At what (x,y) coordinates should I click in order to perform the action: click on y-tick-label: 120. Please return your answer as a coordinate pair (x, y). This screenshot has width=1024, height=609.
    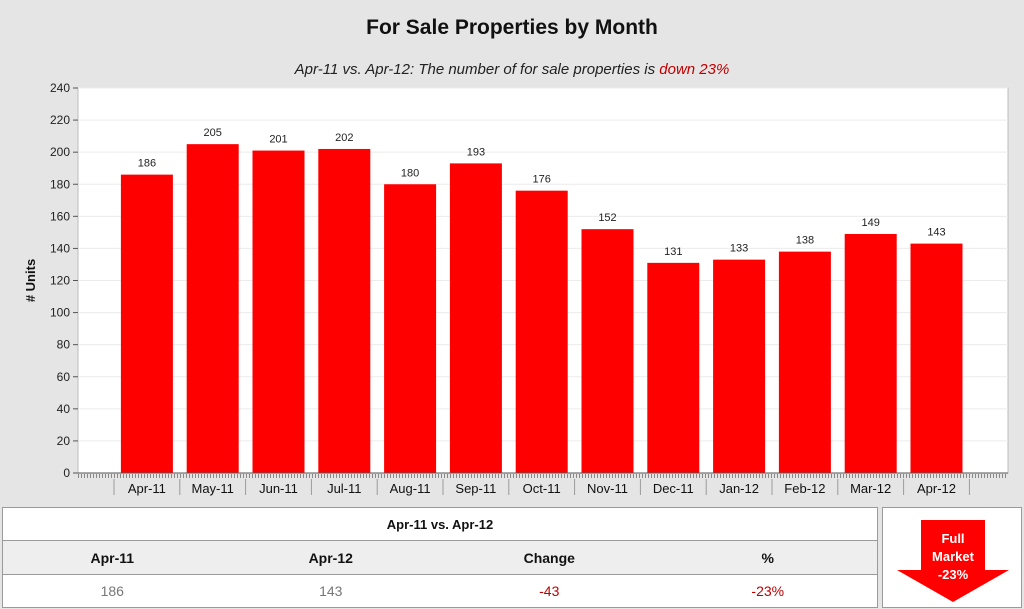
    Looking at the image, I should click on (60, 281).